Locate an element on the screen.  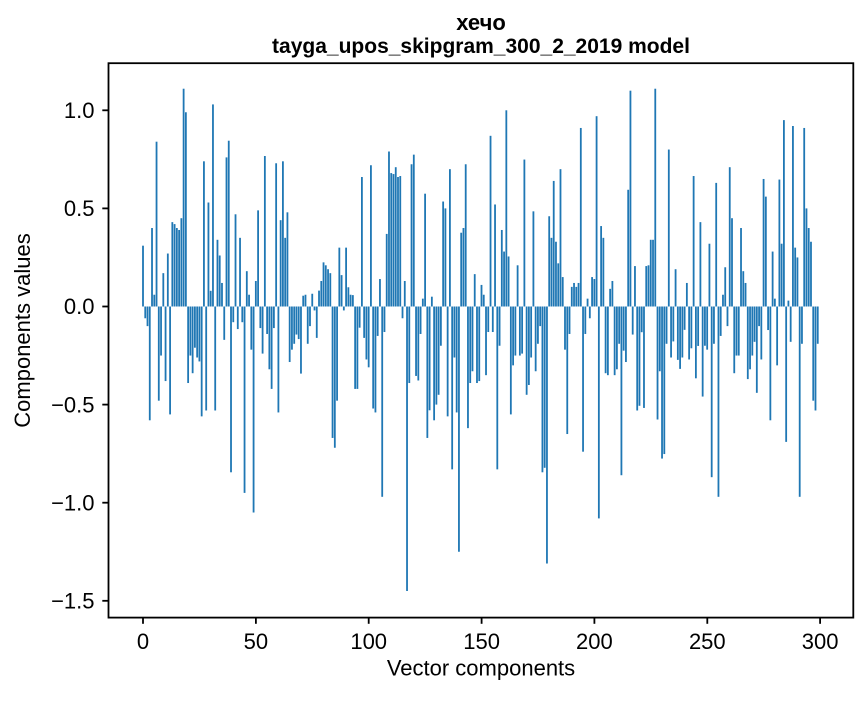
svg-text: 0.0 is located at coordinates (79, 306).